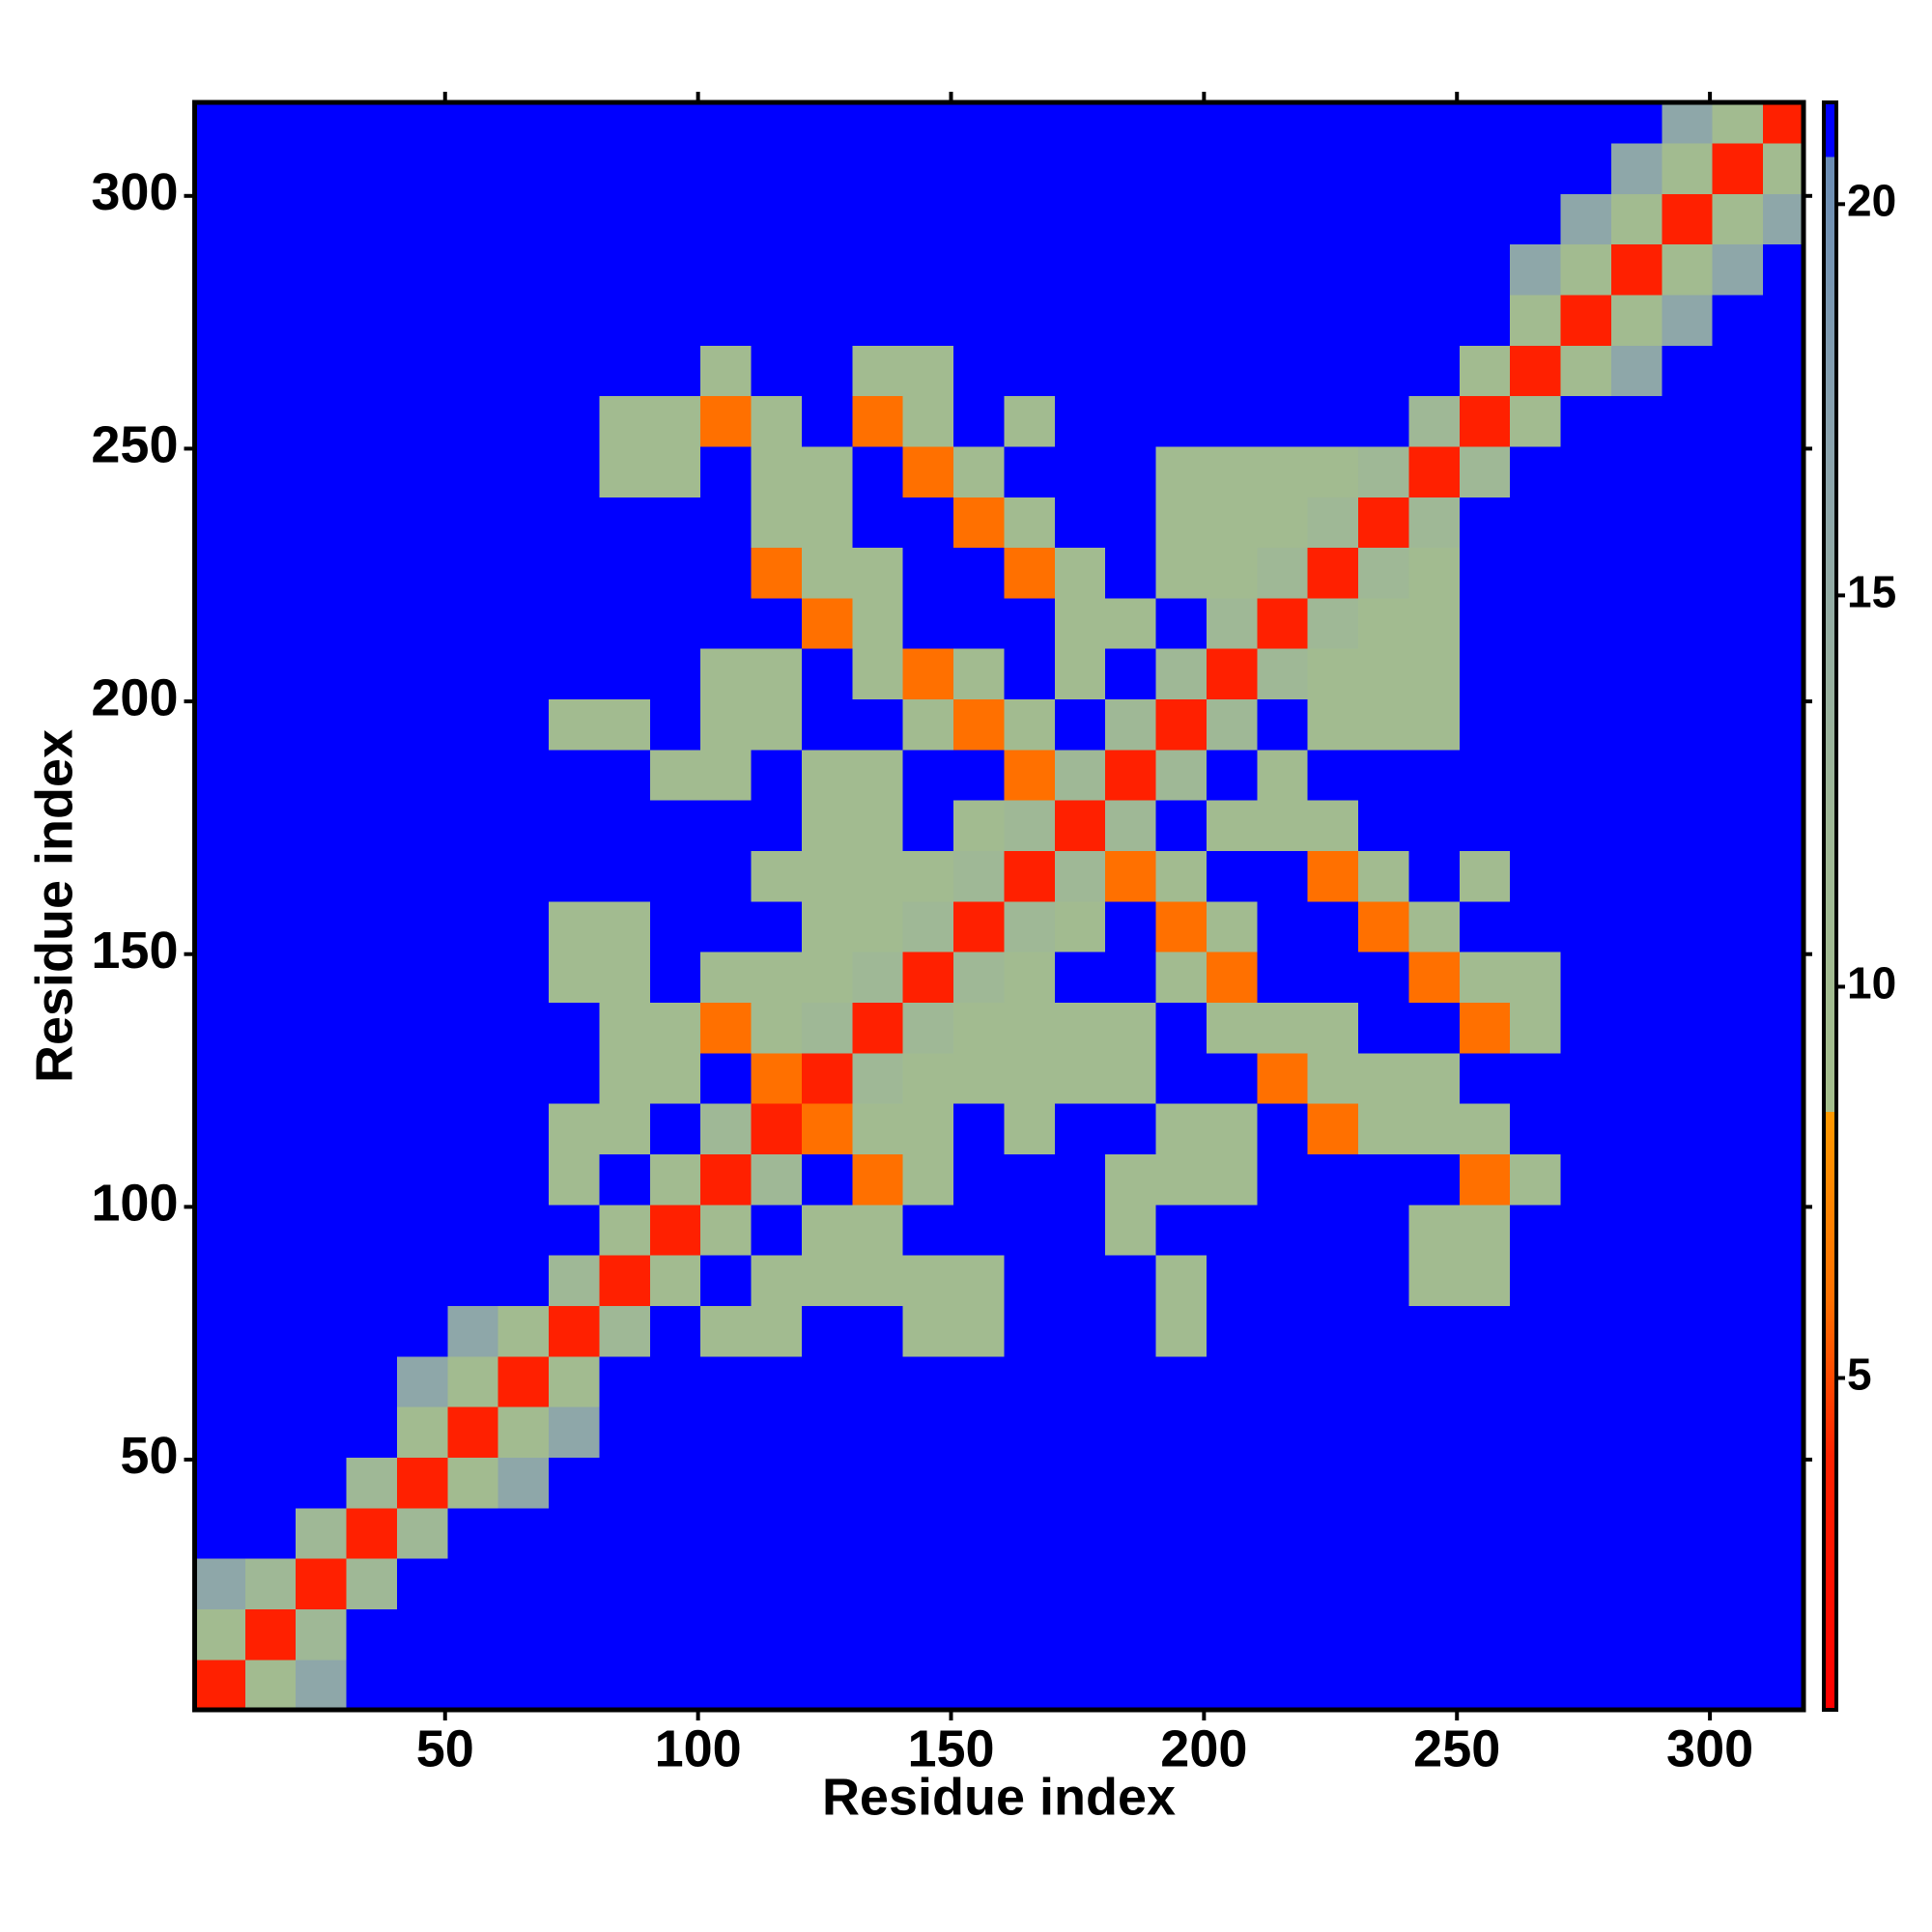 The image size is (1932, 1932). What do you see at coordinates (1871, 200) in the screenshot?
I see `colorbar-tick-label: 20` at bounding box center [1871, 200].